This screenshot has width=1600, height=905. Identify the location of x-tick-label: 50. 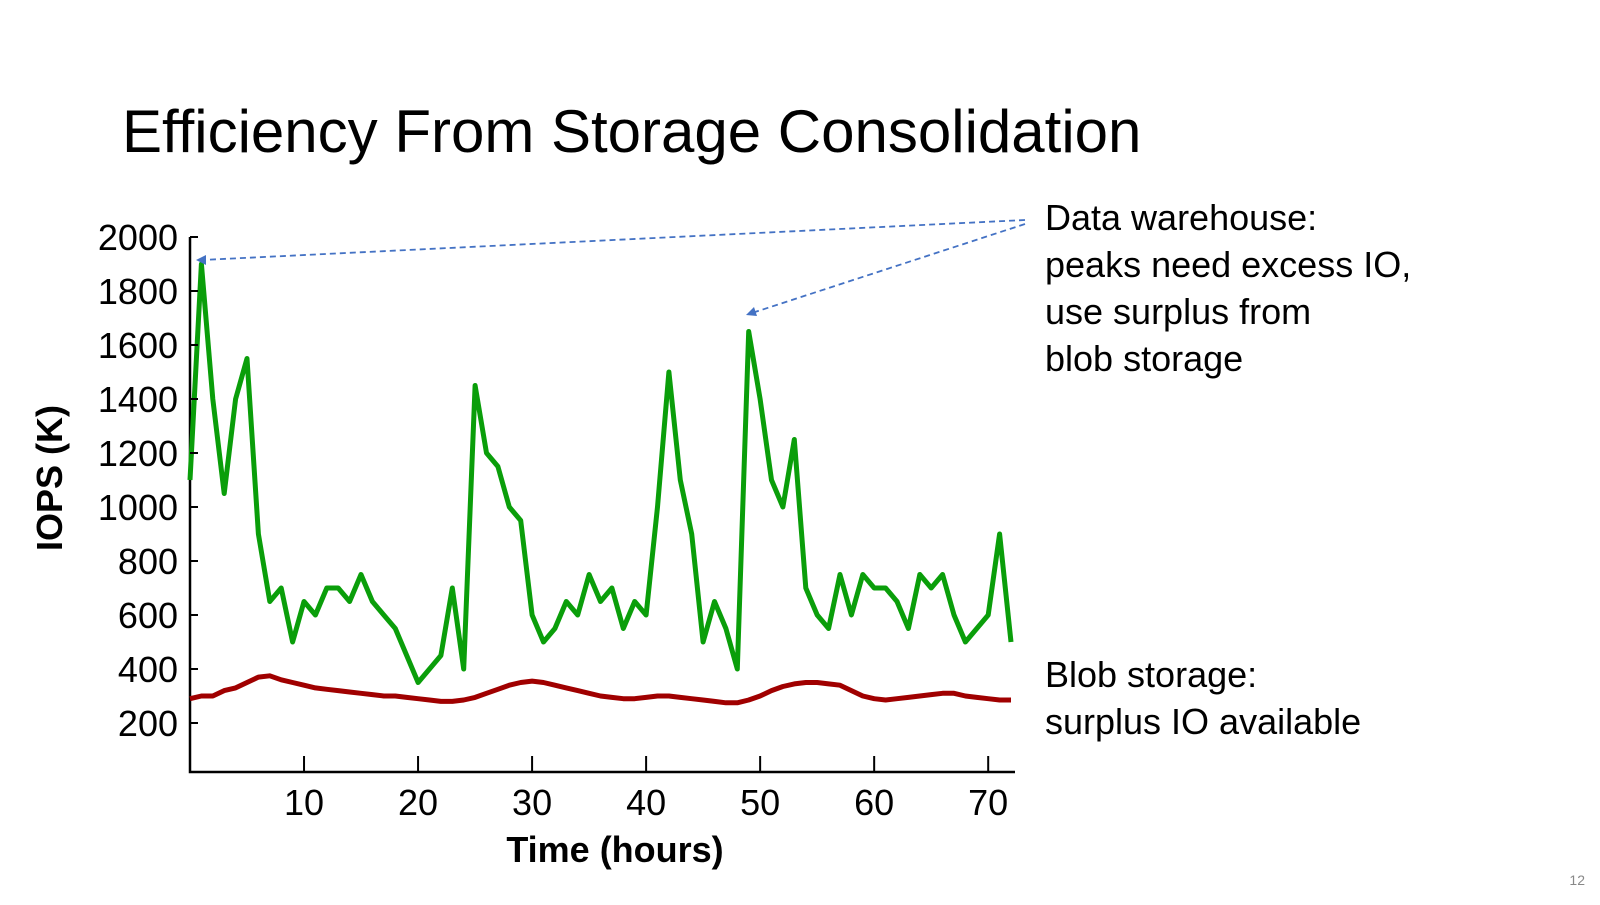
(760, 802).